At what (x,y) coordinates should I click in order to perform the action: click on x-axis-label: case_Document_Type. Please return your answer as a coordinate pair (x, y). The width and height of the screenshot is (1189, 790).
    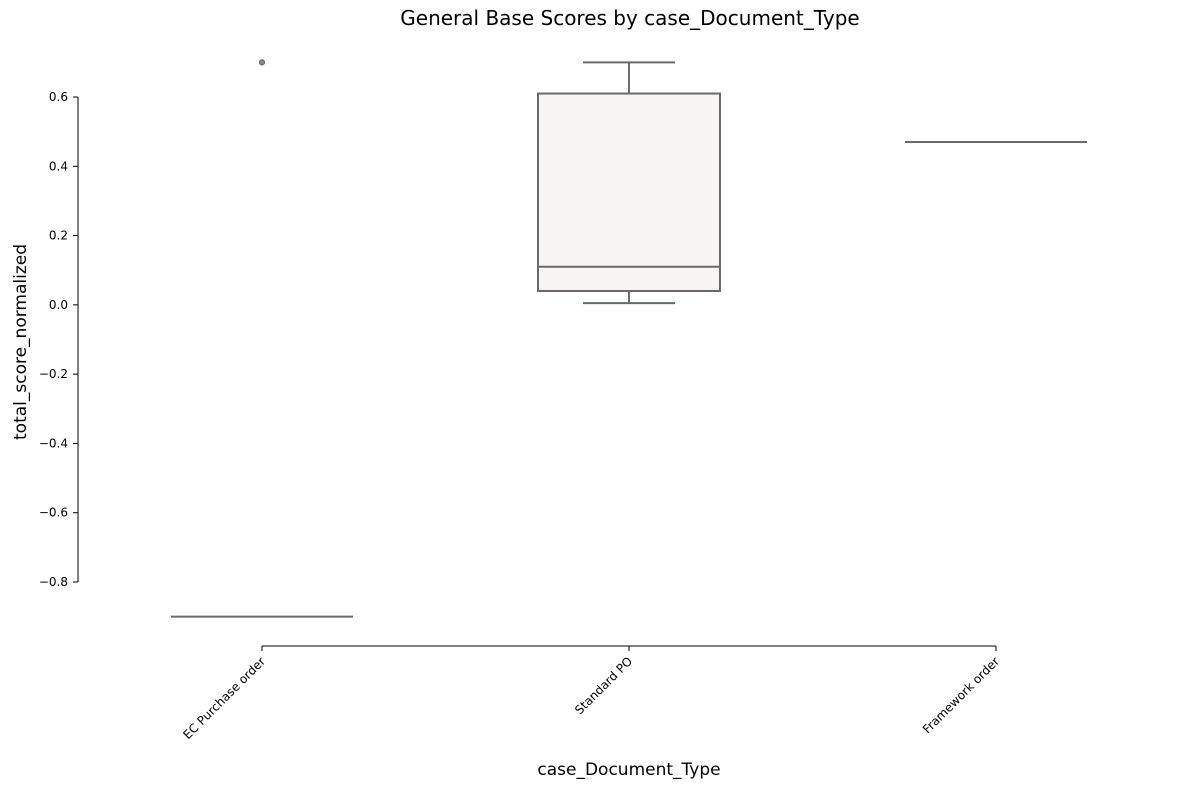
    Looking at the image, I should click on (628, 770).